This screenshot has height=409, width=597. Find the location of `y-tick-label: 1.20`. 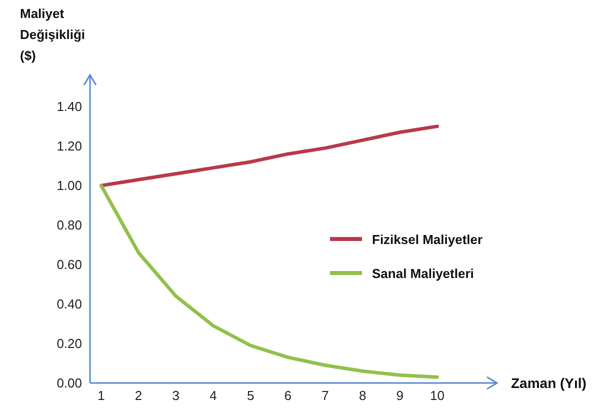

y-tick-label: 1.20 is located at coordinates (69, 146).